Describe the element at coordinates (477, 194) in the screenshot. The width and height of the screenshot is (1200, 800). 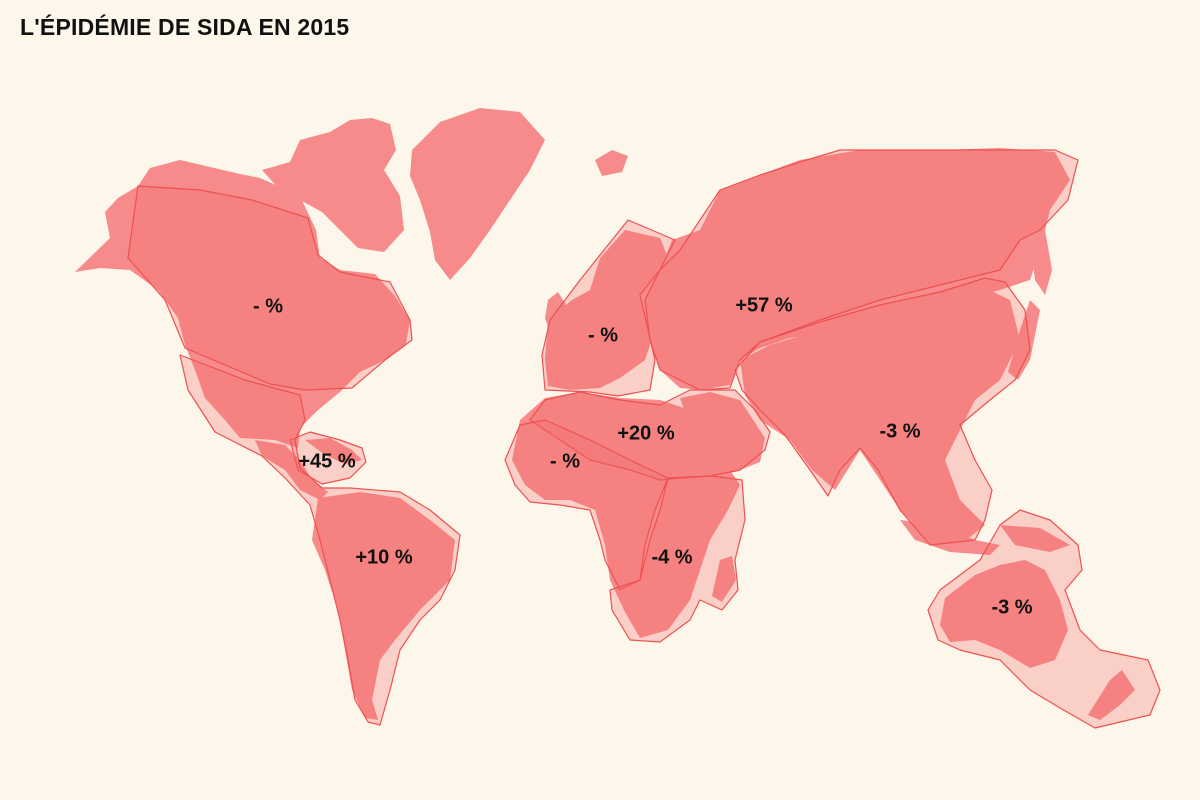
I see `land-greenland` at that location.